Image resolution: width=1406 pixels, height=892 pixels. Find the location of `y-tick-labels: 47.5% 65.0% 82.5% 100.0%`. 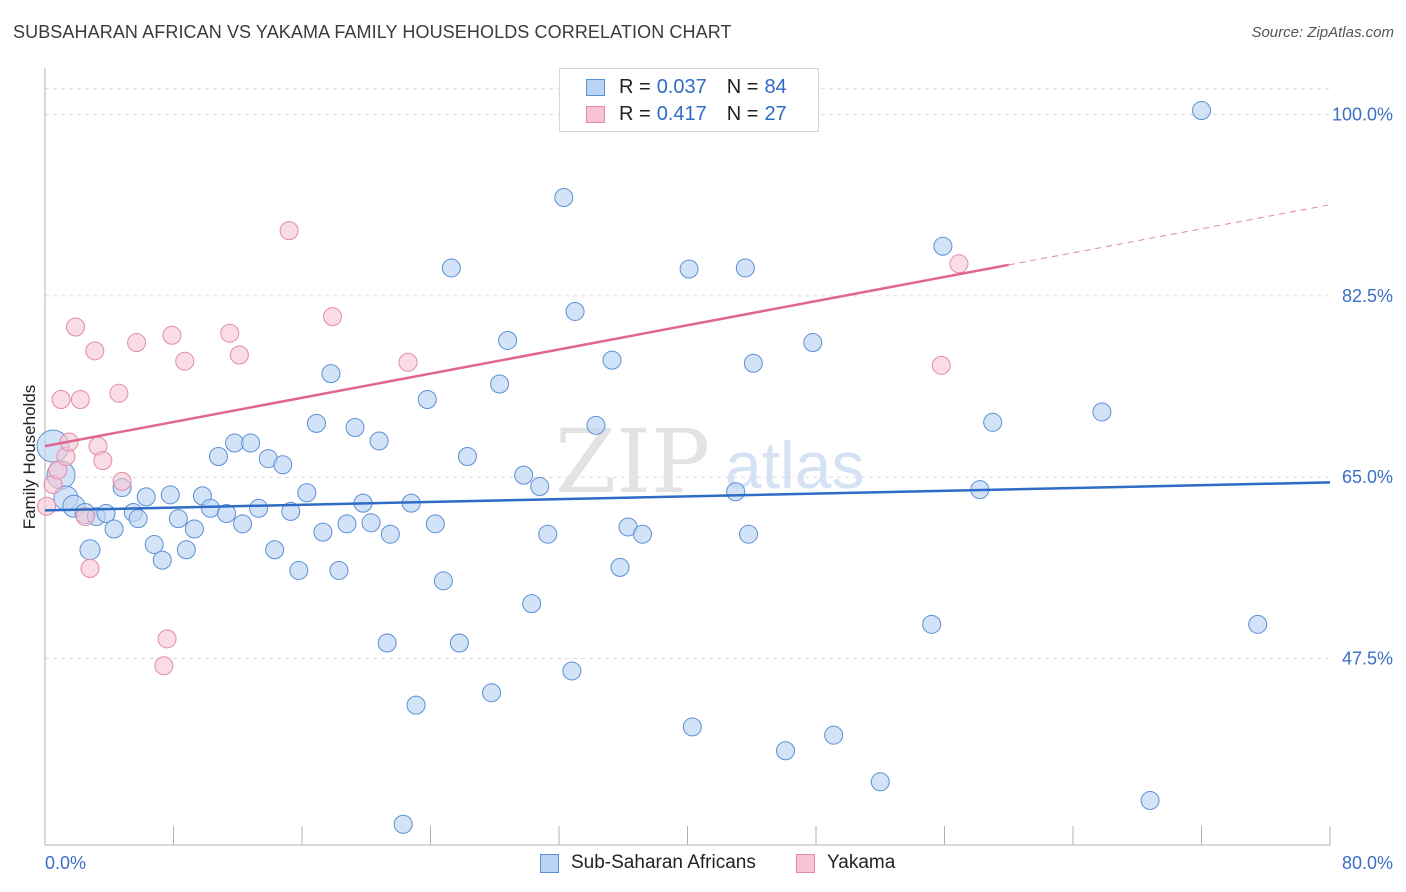

y-tick-labels: 47.5% 65.0% 82.5% 100.0% is located at coordinates (1362, 387).